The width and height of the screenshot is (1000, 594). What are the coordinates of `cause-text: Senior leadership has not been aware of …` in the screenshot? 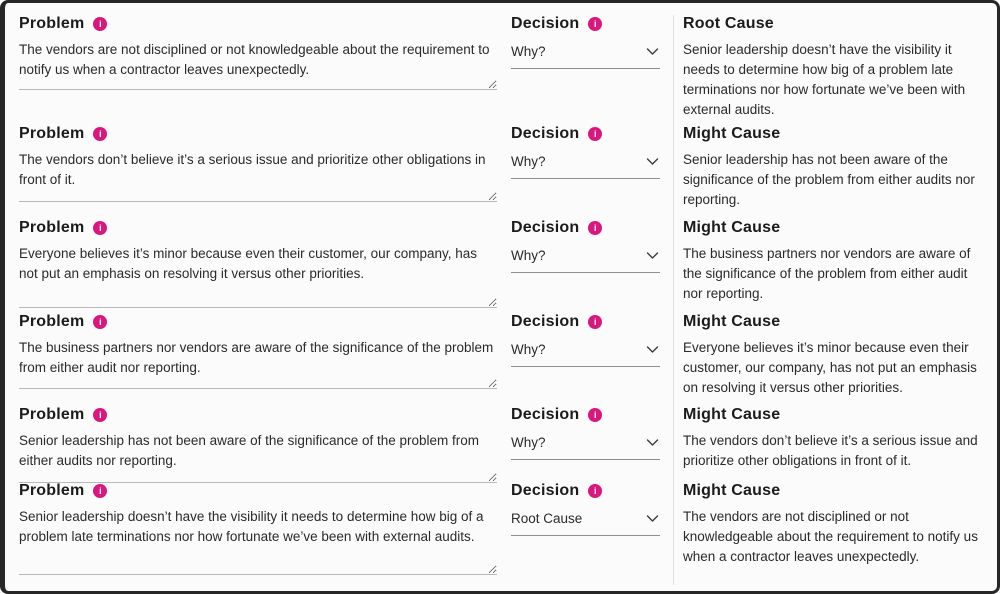 It's located at (829, 179).